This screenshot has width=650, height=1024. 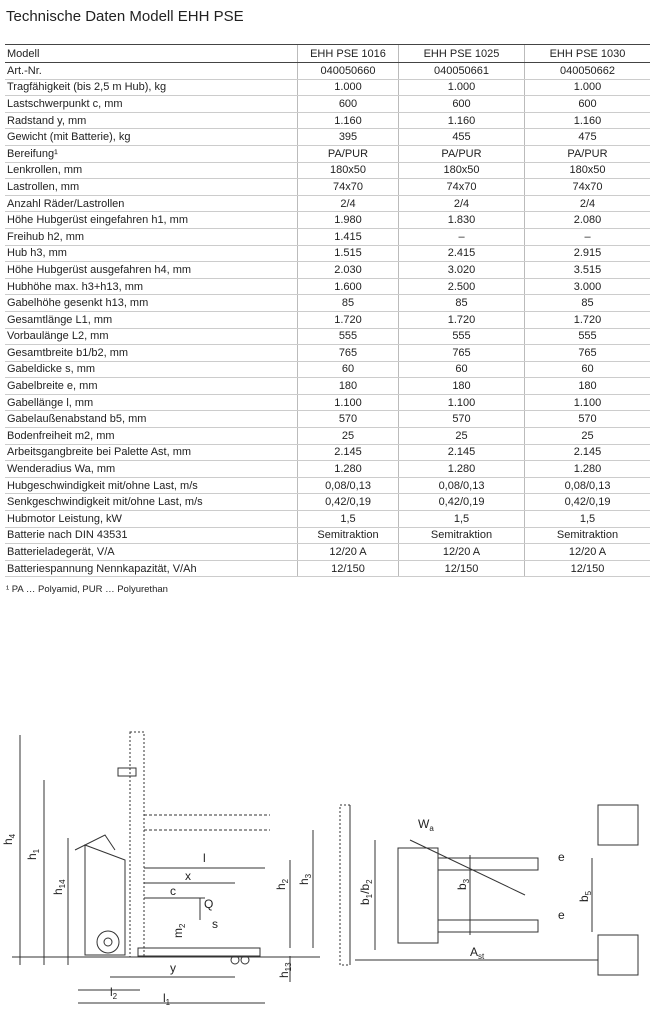 What do you see at coordinates (461, 104) in the screenshot?
I see `value-cell: 600` at bounding box center [461, 104].